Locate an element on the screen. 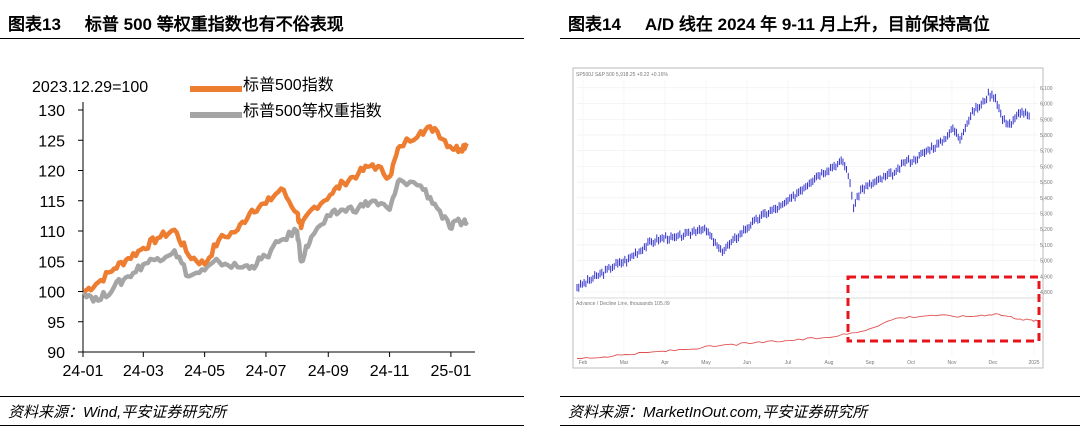  price-tick-label: 5,800 is located at coordinates (1046, 136).